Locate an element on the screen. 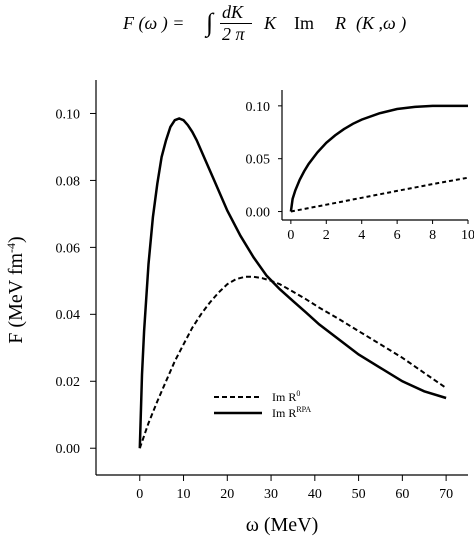  formula-args: (K ,ω ) is located at coordinates (381, 23).